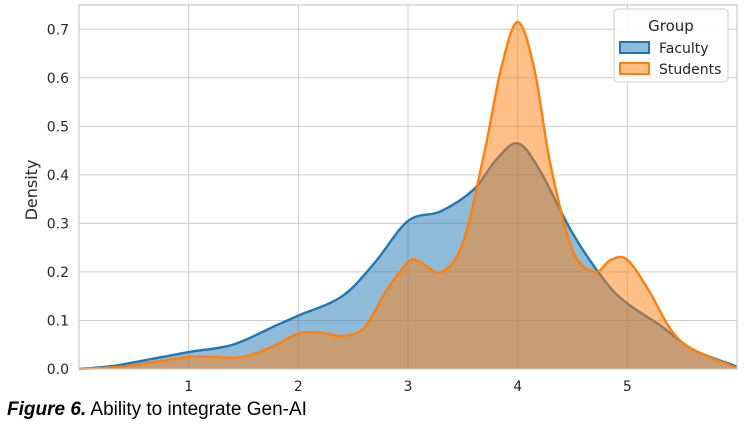 The image size is (746, 428). I want to click on x-tick-label: 2, so click(298, 387).